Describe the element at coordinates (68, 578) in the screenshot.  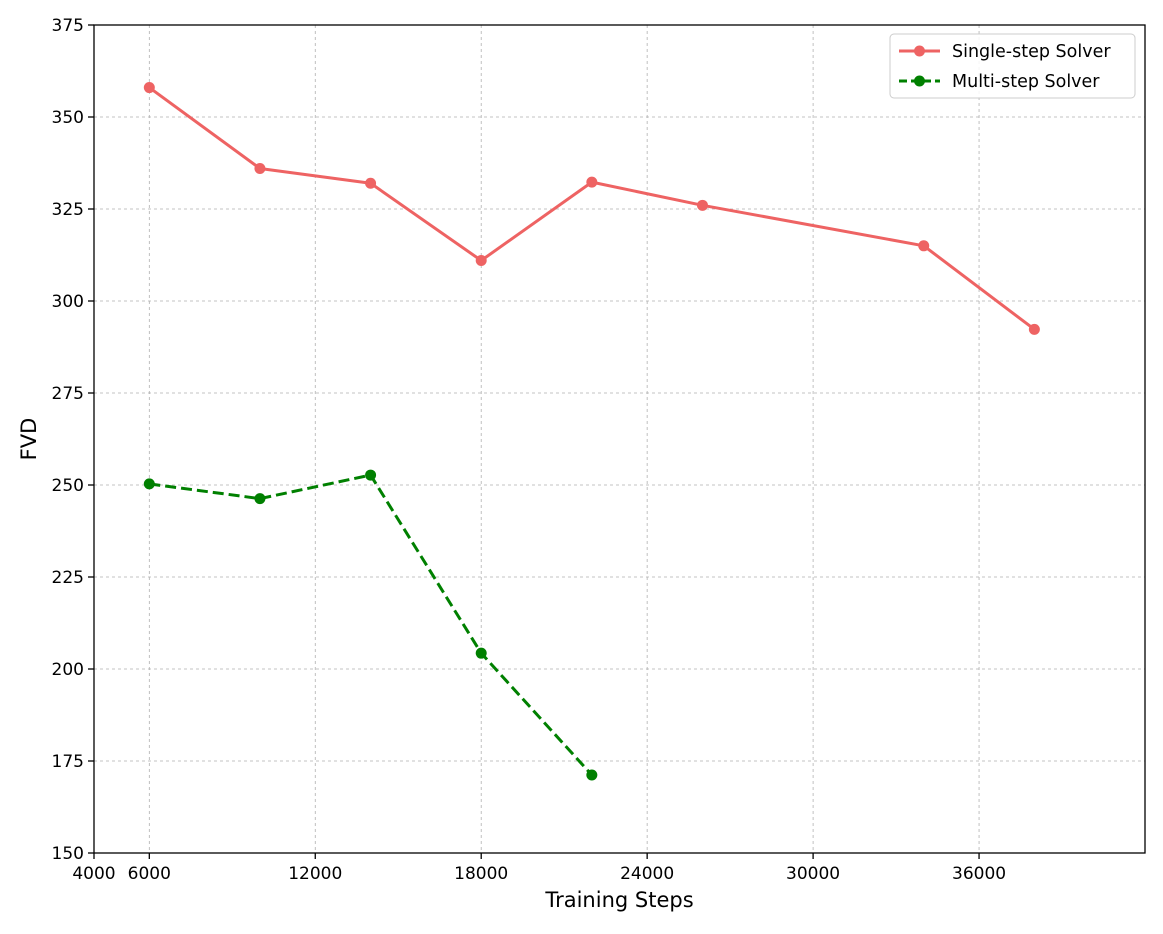
I see `y-tick-label: 225` at that location.